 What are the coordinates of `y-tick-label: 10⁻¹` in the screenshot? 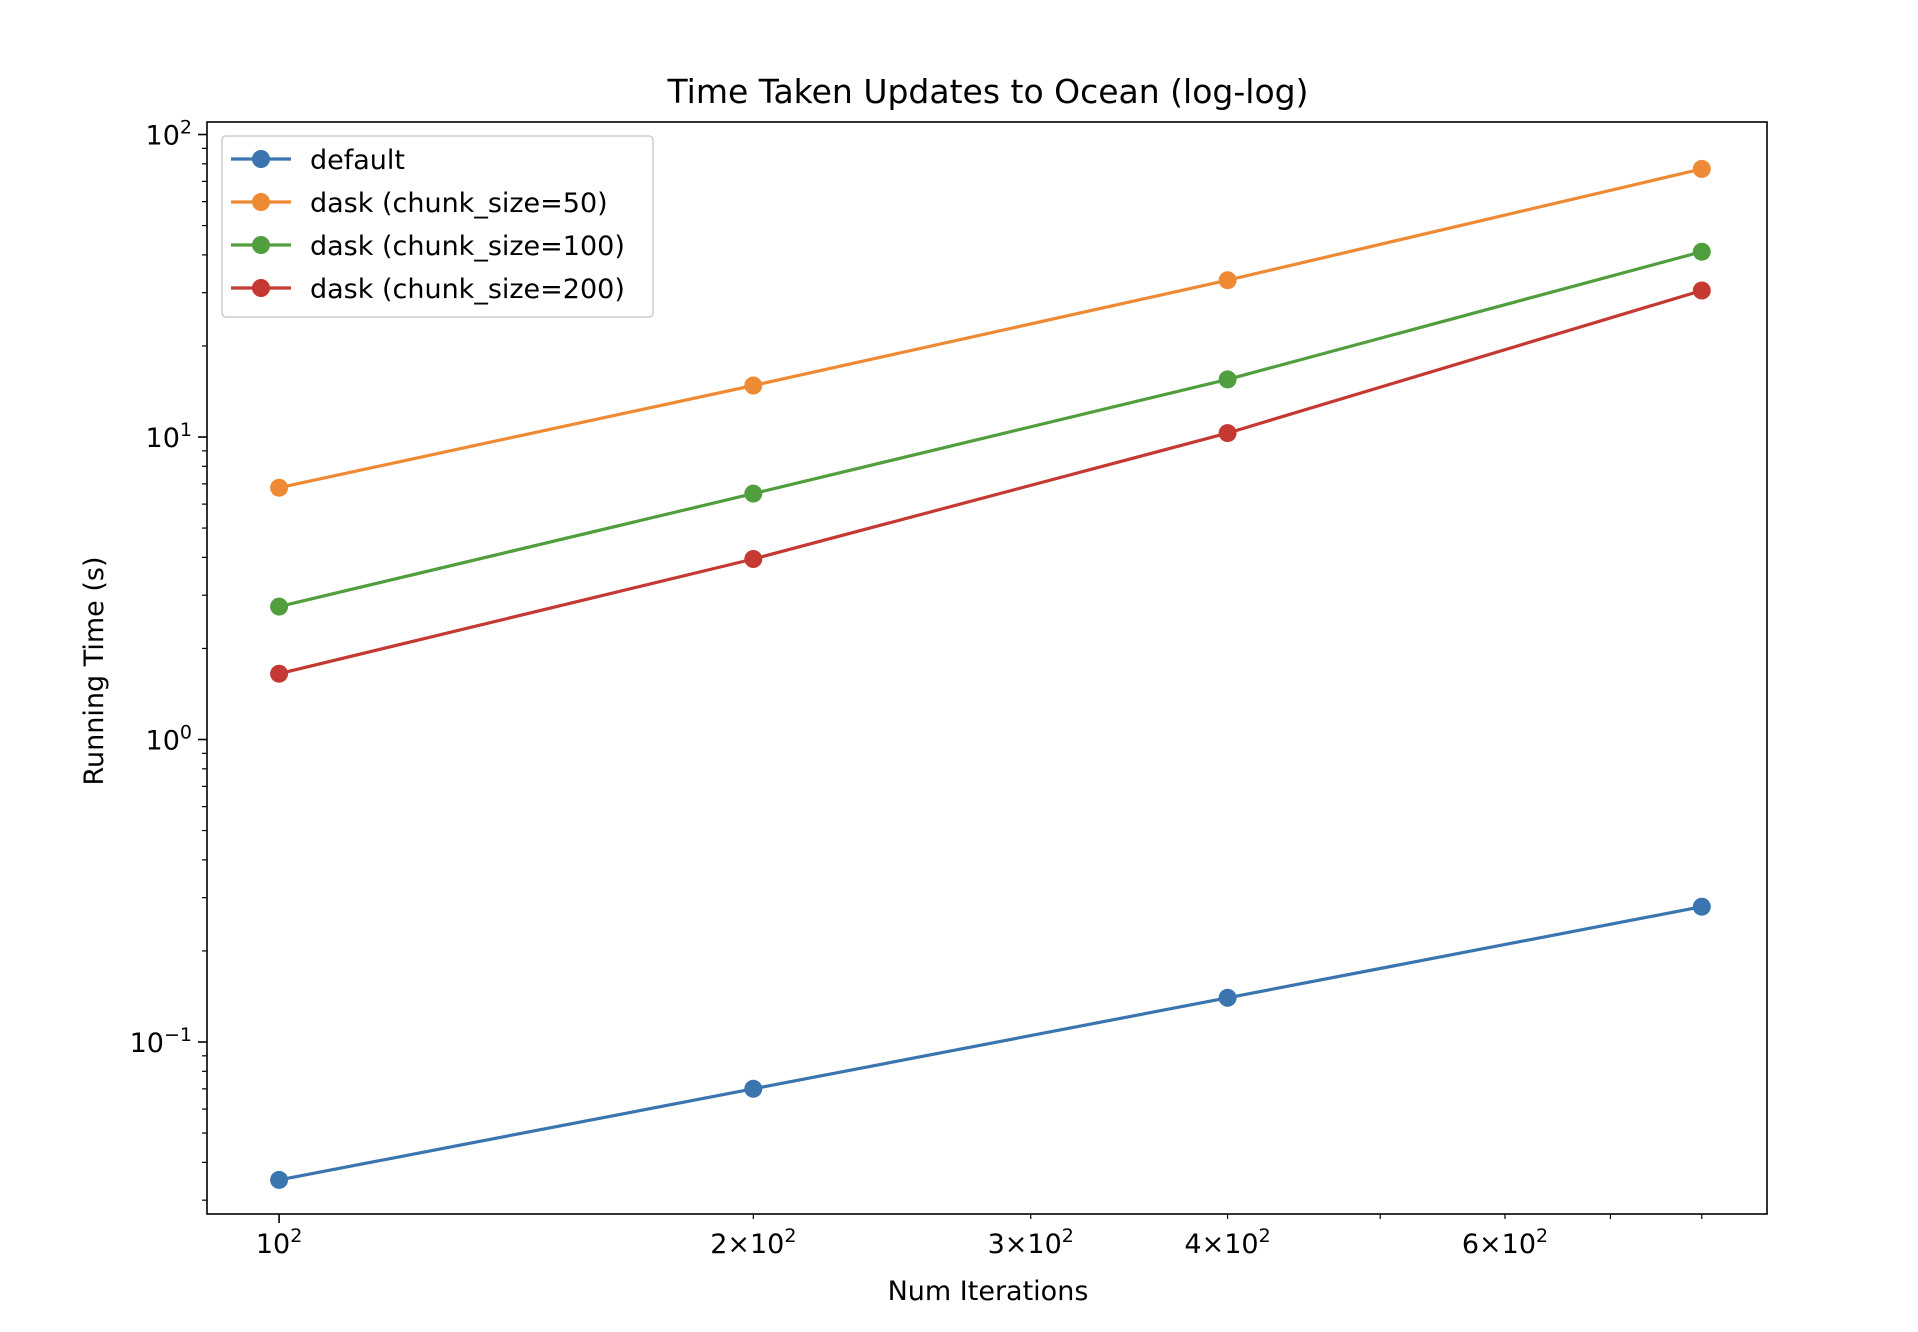 It's located at (161, 1041).